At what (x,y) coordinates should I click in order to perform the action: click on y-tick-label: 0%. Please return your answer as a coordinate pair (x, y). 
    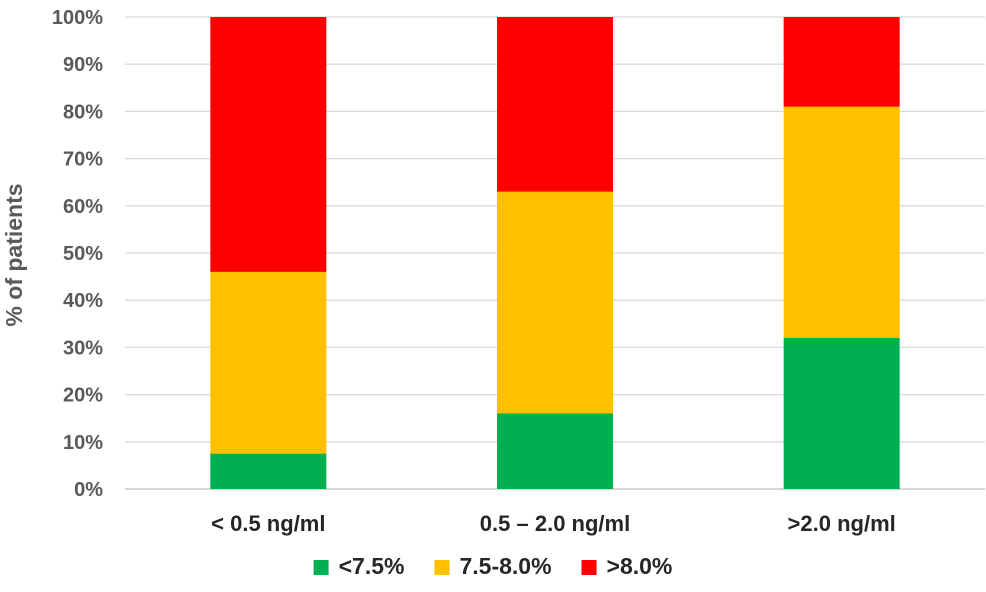
    Looking at the image, I should click on (88, 490).